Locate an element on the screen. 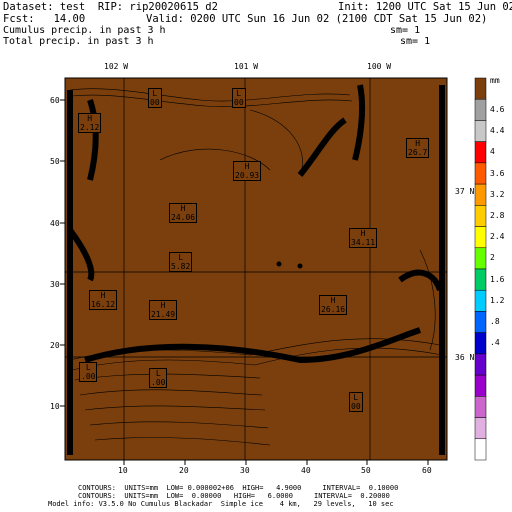 This screenshot has width=512, height=512. colorbar-label: 2.8 is located at coordinates (497, 215).